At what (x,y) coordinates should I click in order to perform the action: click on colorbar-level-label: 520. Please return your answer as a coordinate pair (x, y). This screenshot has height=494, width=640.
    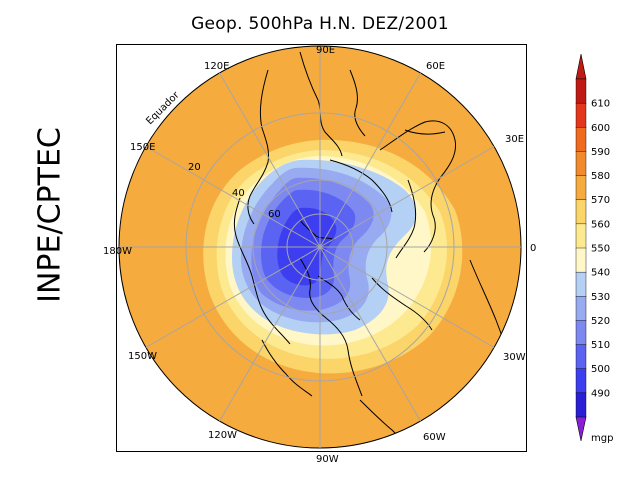
    Looking at the image, I should click on (600, 321).